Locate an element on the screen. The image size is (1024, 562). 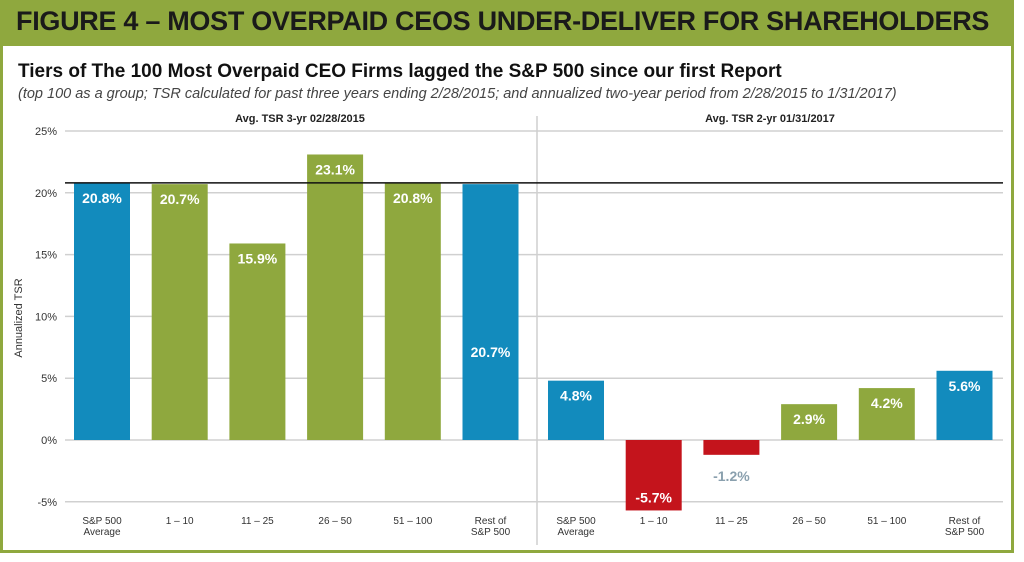
panel-label: Avg. TSR 2-yr 01/31/2017 is located at coordinates (770, 119).